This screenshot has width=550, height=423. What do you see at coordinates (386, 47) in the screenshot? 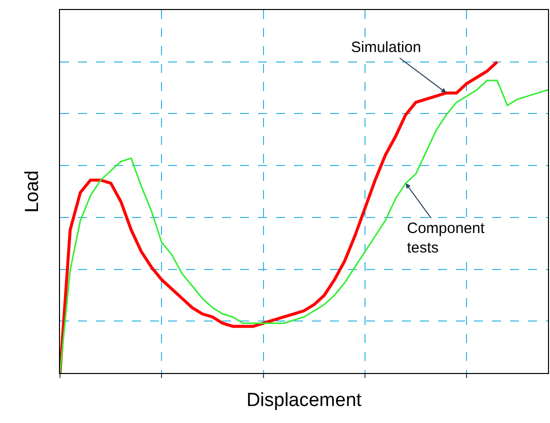
I see `text: Simulation` at bounding box center [386, 47].